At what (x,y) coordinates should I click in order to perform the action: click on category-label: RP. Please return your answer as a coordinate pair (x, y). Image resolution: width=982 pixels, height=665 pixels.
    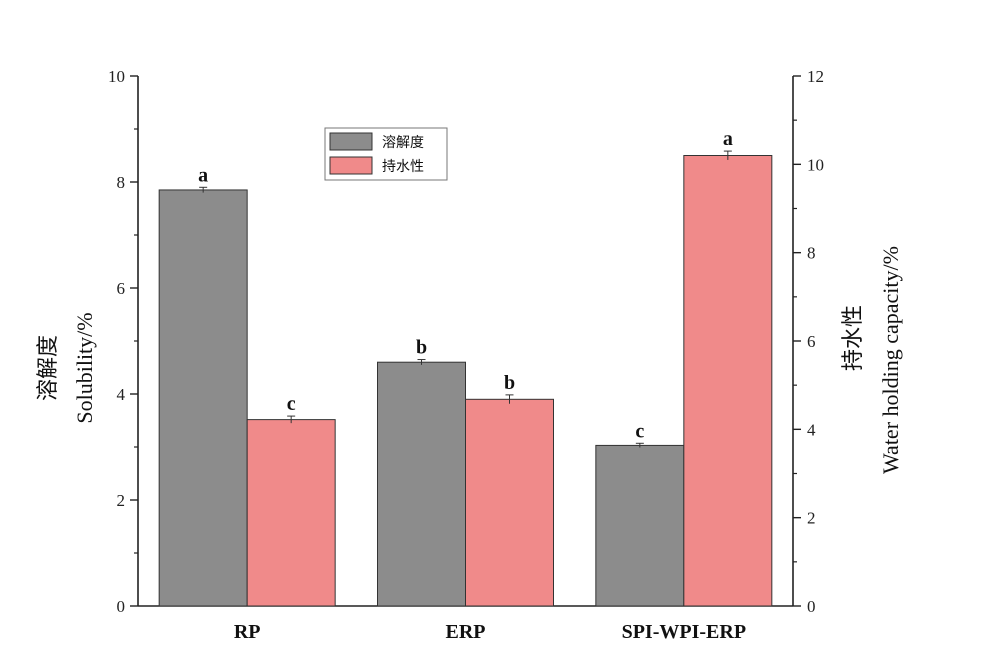
    Looking at the image, I should click on (247, 632).